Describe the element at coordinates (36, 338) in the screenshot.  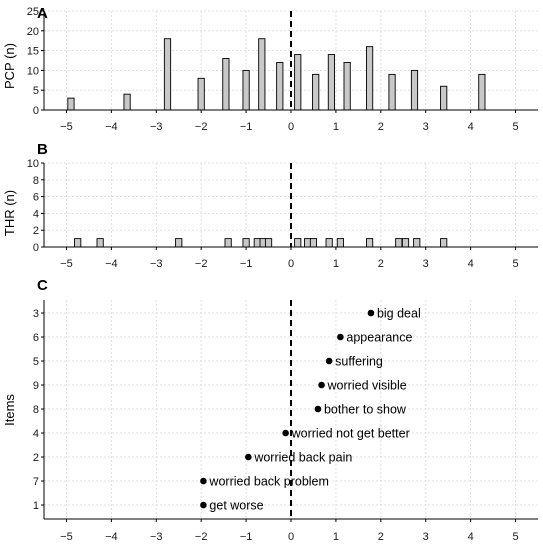
I see `panel-c-y-tick-label: 6` at that location.